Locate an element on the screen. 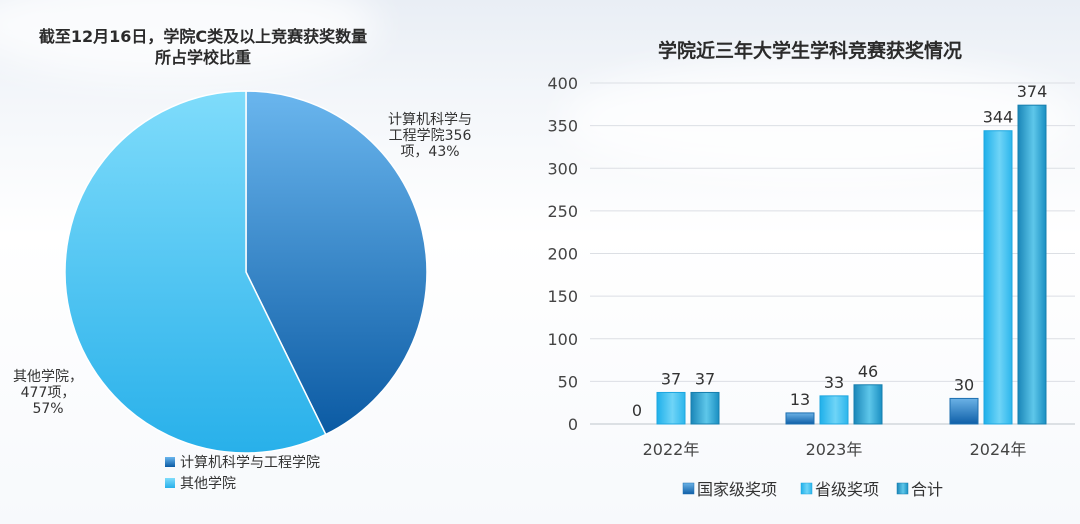 The width and height of the screenshot is (1080, 524). x-tick-label: 2022年 is located at coordinates (671, 449).